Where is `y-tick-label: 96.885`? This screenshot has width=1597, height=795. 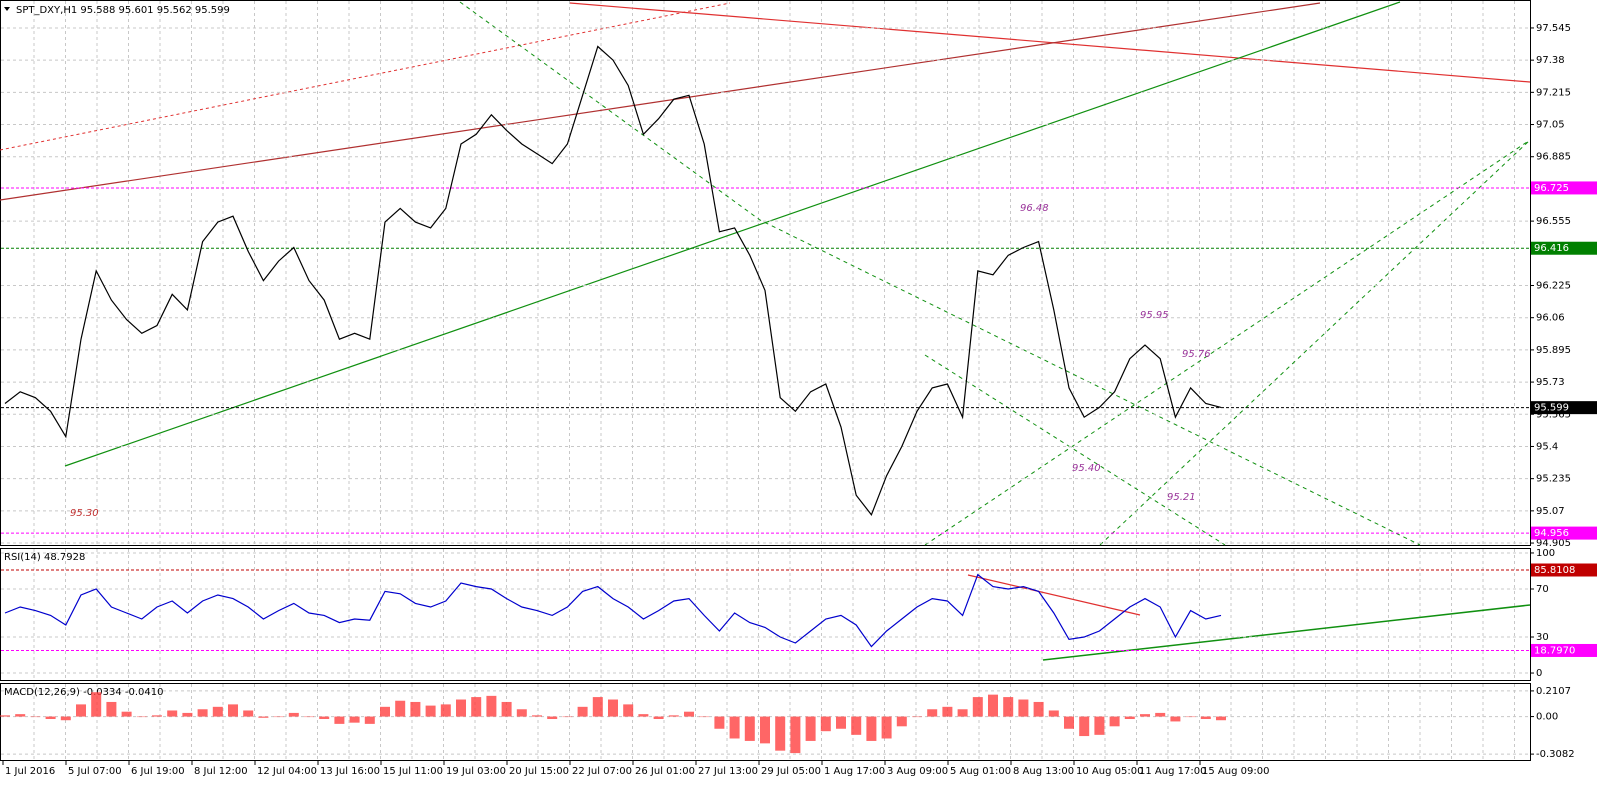
y-tick-label: 96.885 is located at coordinates (1553, 157).